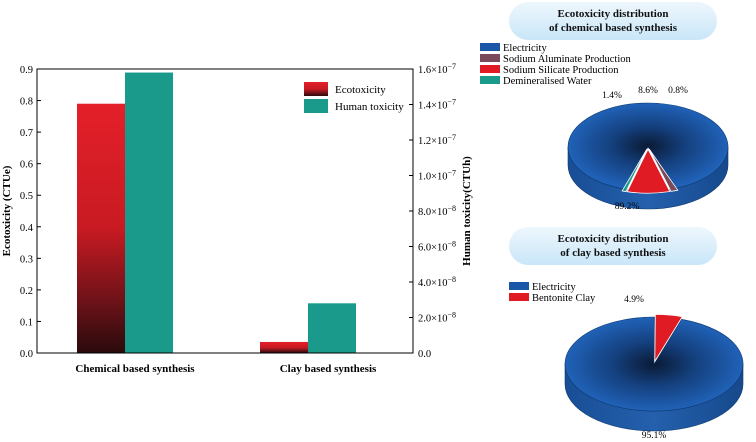  I want to click on x-category-label: Clay based synthesis, so click(328, 369).